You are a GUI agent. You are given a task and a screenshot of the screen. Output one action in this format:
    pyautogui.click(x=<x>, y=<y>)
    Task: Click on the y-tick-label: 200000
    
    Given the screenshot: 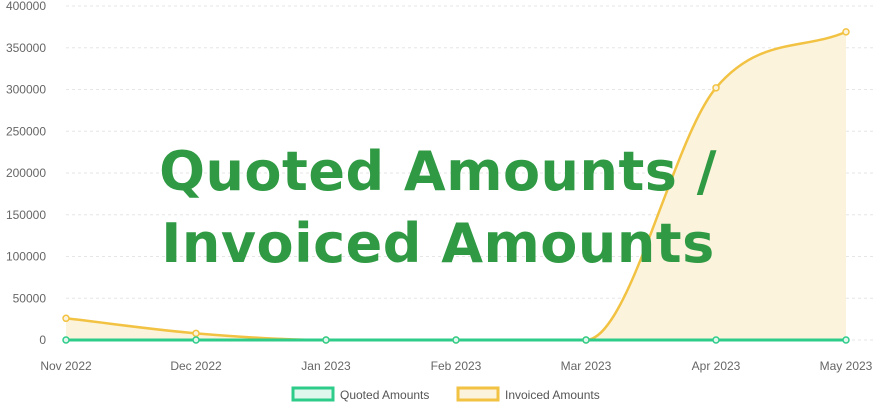 What is the action you would take?
    pyautogui.click(x=26, y=173)
    